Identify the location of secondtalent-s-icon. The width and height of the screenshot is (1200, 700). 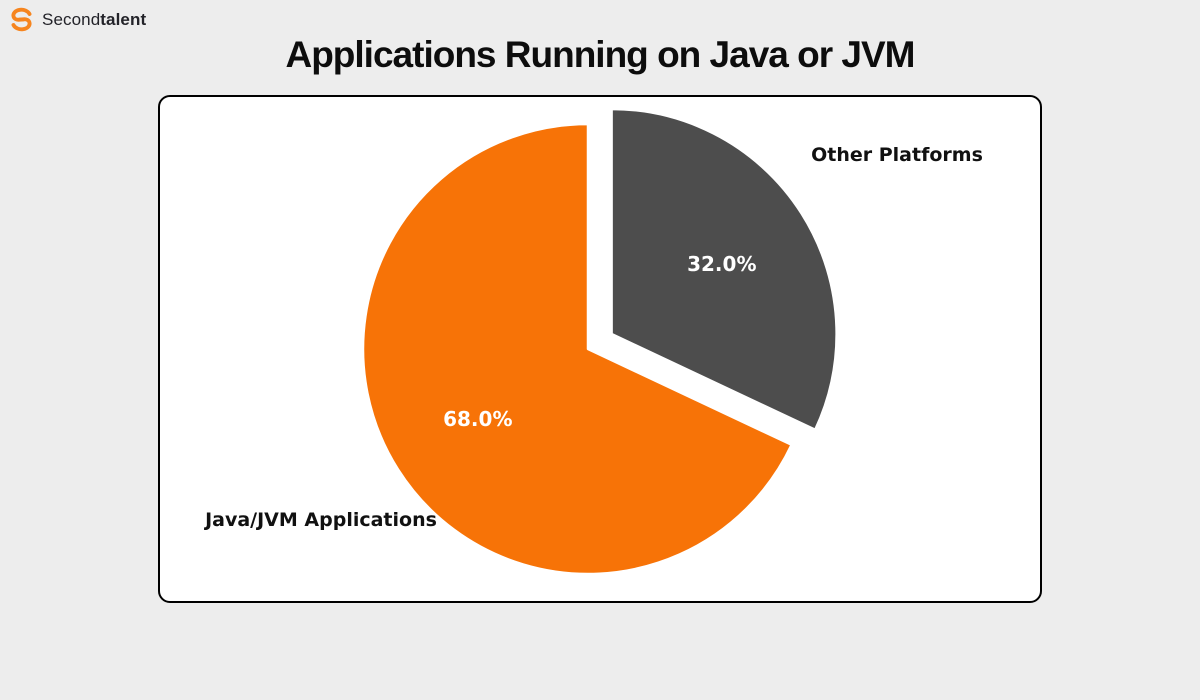
(21, 19).